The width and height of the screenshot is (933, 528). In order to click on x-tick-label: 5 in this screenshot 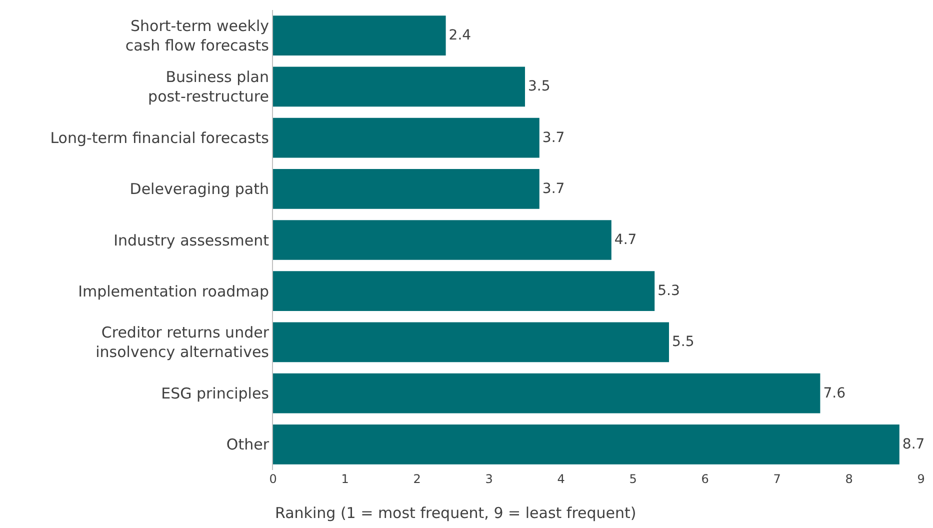, I will do `click(633, 479)`.